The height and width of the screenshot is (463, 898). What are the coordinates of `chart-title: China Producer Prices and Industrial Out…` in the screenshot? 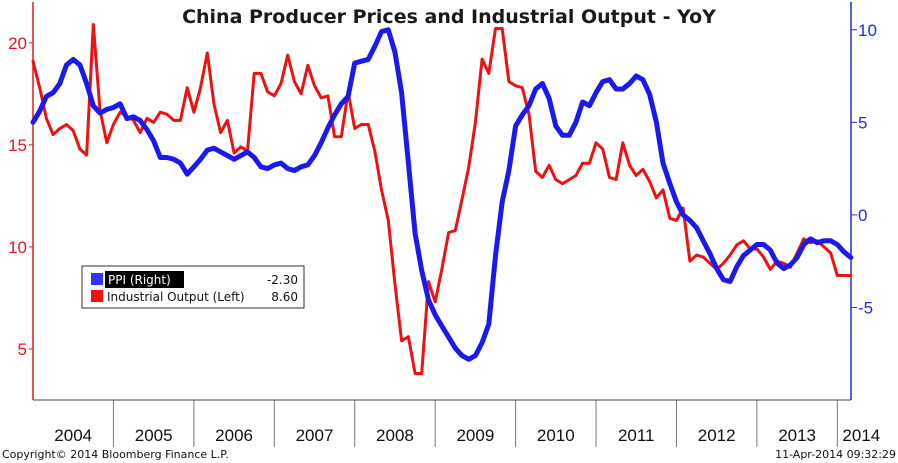 It's located at (449, 17).